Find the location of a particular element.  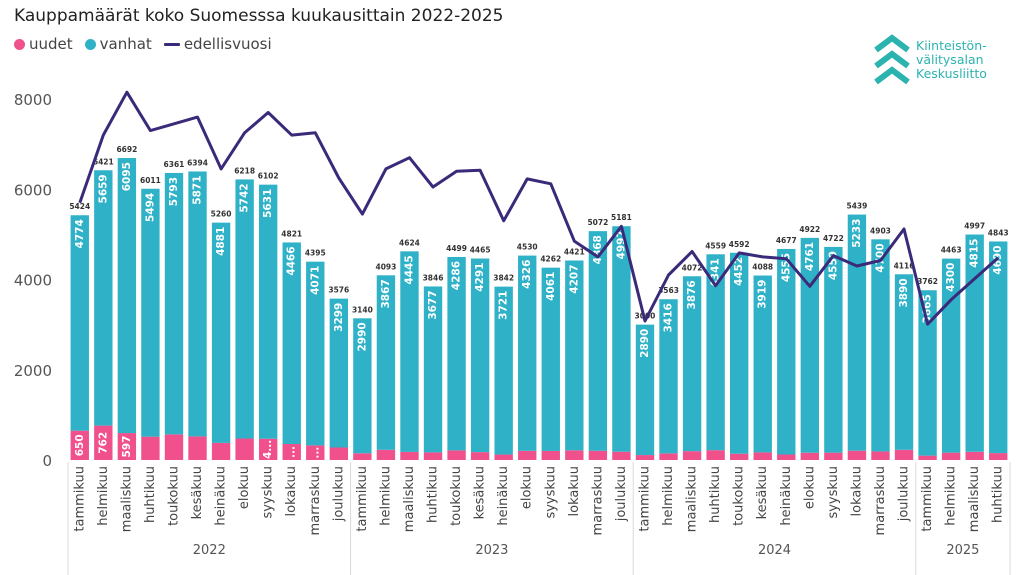

vanhat-label: 4445 is located at coordinates (409, 269).